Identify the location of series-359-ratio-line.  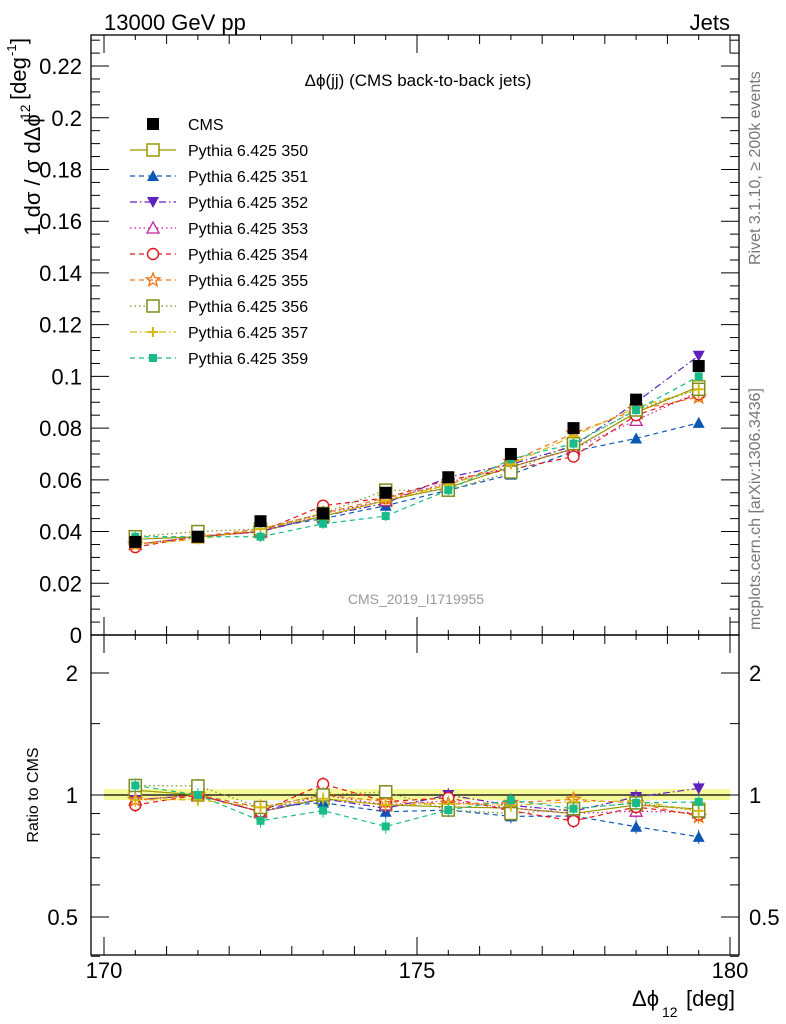
(417, 806).